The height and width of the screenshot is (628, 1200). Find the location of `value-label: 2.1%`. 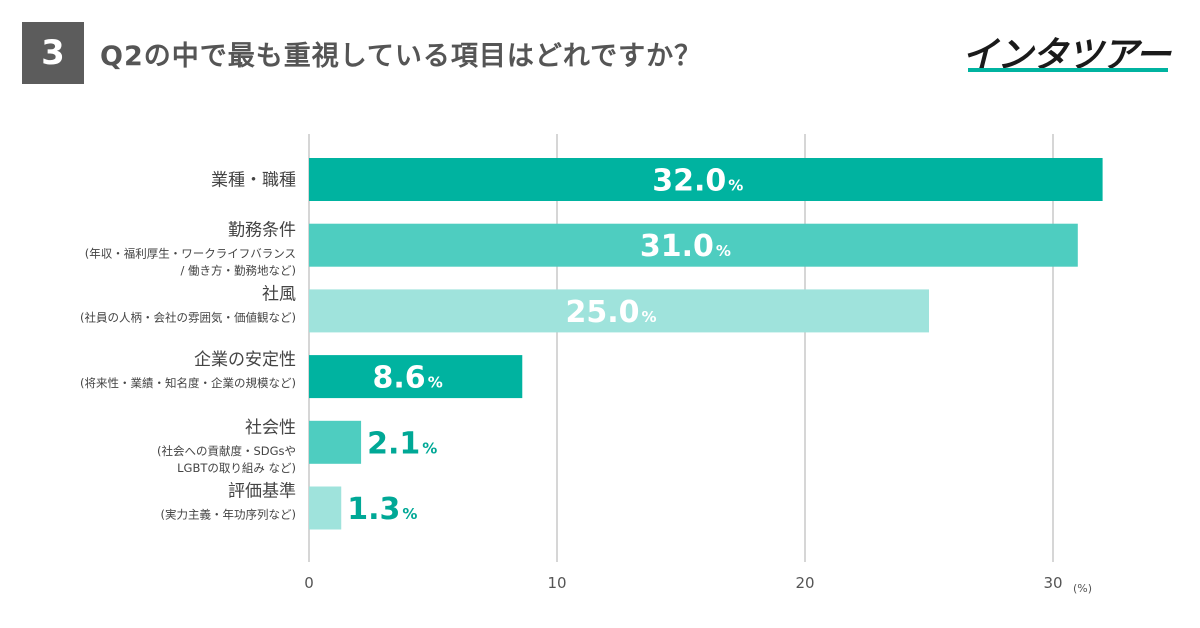

value-label: 2.1% is located at coordinates (402, 443).